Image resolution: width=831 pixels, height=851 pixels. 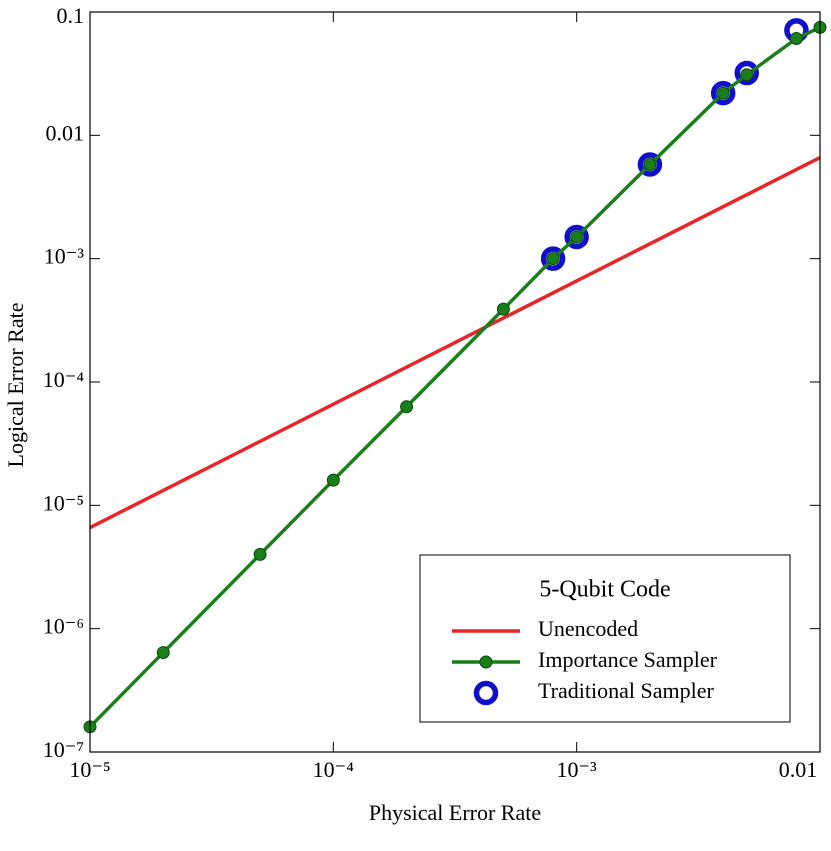 What do you see at coordinates (64, 379) in the screenshot?
I see `y-tick-label: 10⁻⁴` at bounding box center [64, 379].